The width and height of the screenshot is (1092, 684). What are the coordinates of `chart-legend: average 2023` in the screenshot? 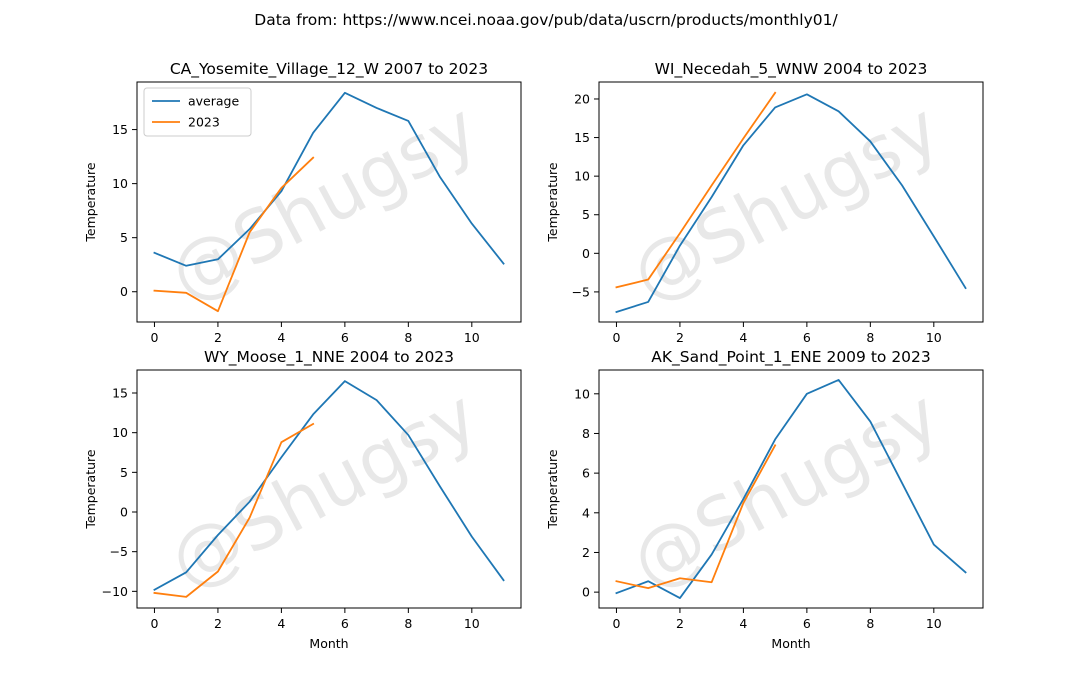 It's located at (197, 112).